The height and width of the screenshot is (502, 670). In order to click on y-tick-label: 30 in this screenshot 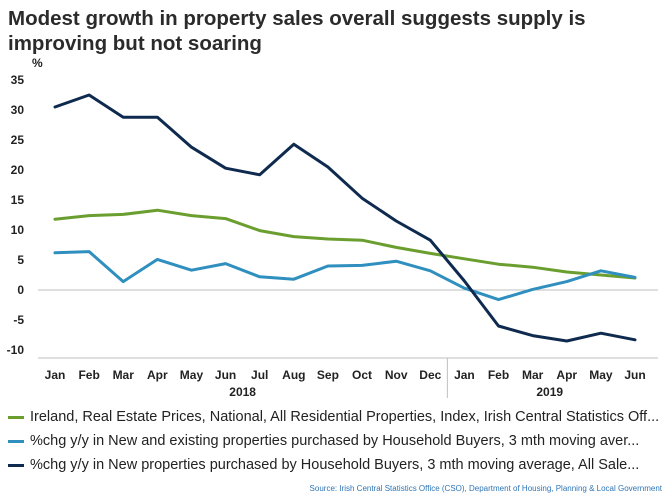, I will do `click(18, 110)`.